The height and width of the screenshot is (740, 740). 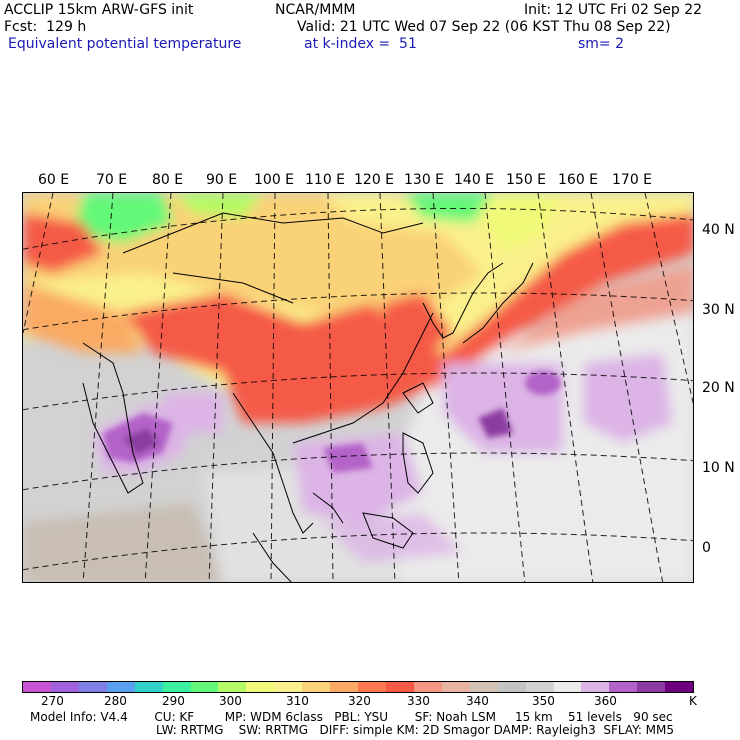 What do you see at coordinates (418, 701) in the screenshot?
I see `colorbar-label-330: 330` at bounding box center [418, 701].